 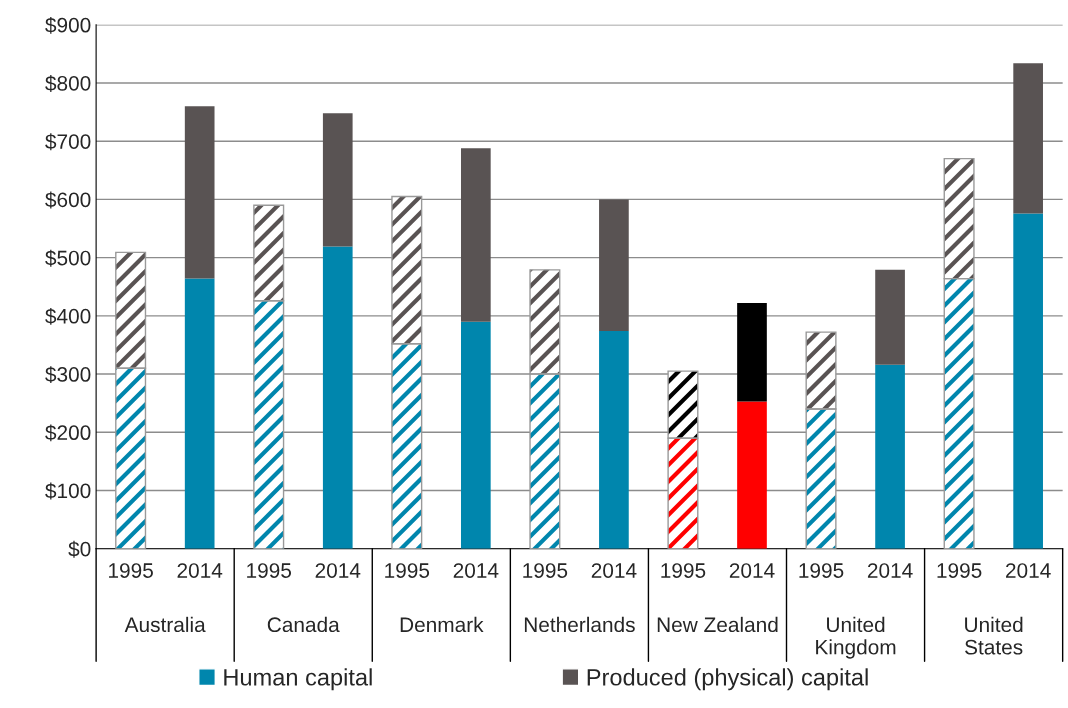 What do you see at coordinates (856, 637) in the screenshot?
I see `text: United Kingdom` at bounding box center [856, 637].